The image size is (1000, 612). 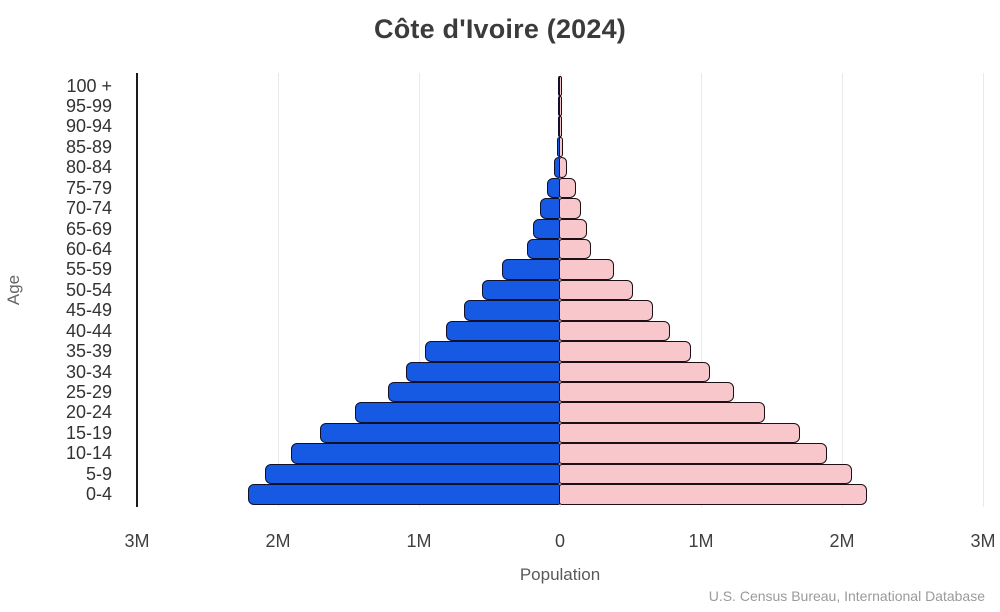 I want to click on x-tick-label: 0, so click(x=559, y=541).